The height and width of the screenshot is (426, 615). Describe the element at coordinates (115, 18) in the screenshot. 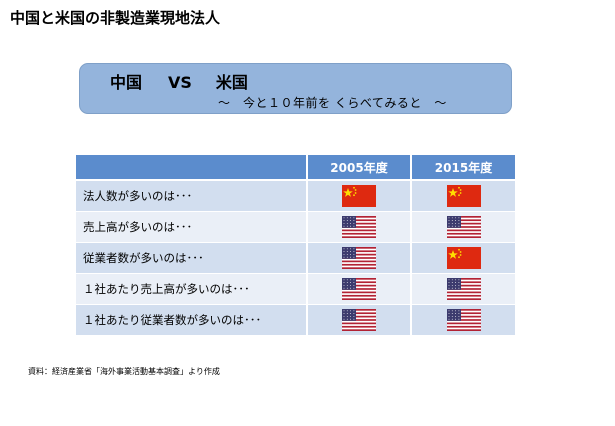

I see `page-title: 中国と米国の非製造業現地法人` at that location.